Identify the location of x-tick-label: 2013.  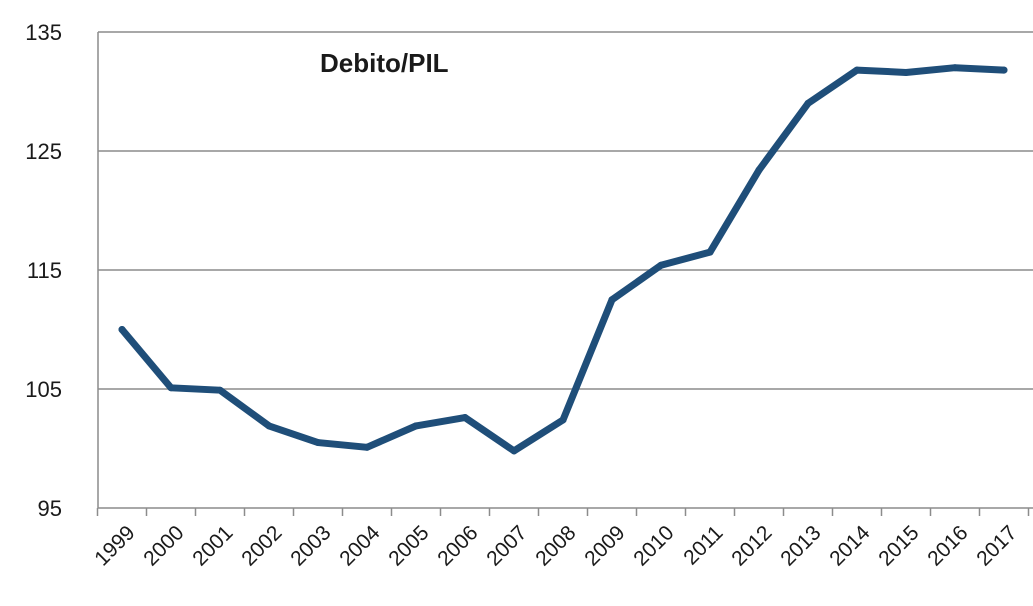
(800, 545).